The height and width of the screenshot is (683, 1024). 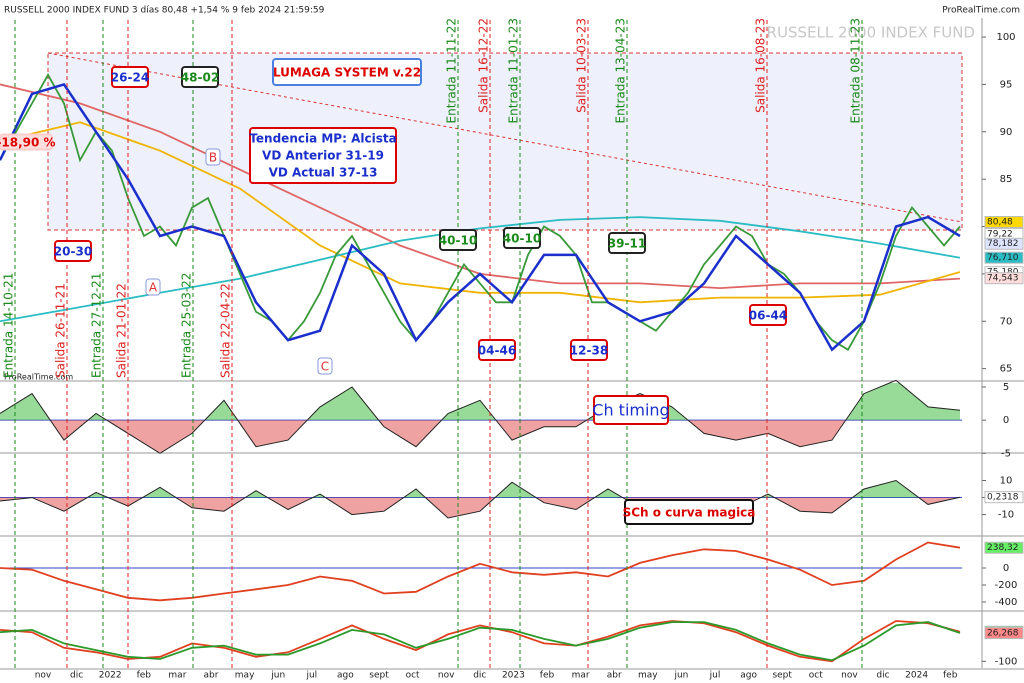 I want to click on price-label: 76,710, so click(x=1003, y=258).